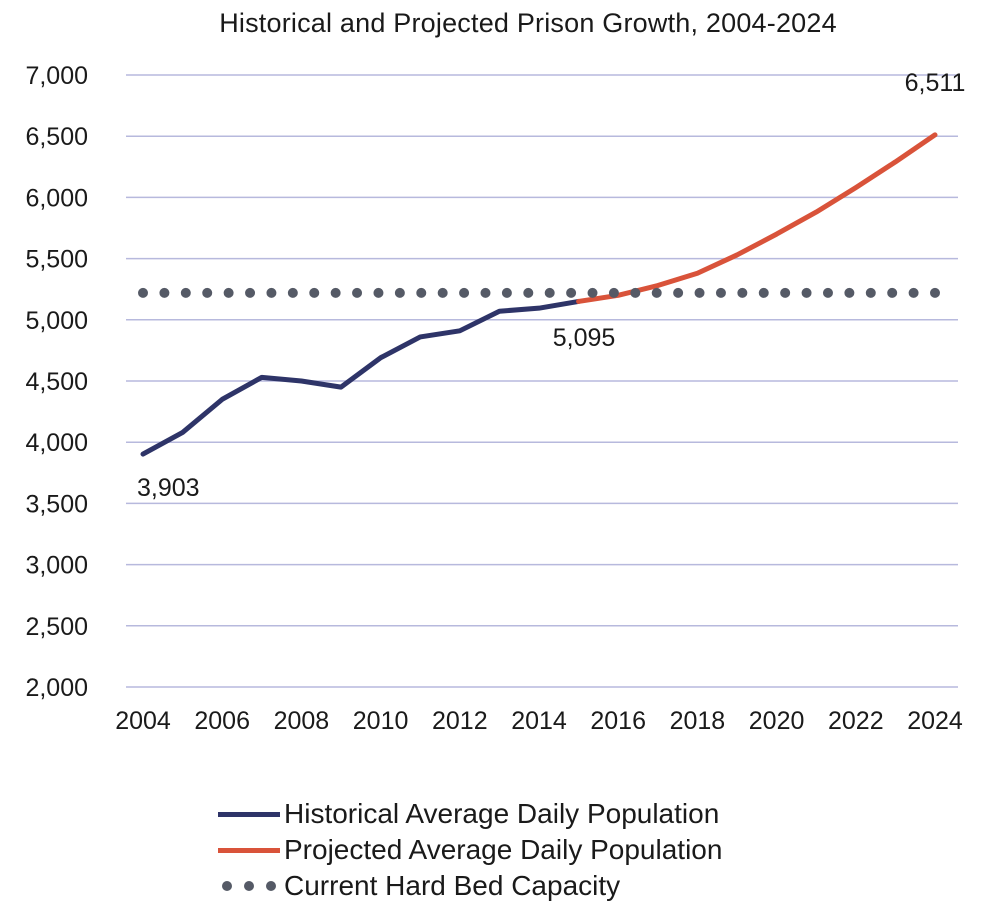 The width and height of the screenshot is (997, 904). Describe the element at coordinates (56, 627) in the screenshot. I see `y-tick-label: 2,500` at that location.